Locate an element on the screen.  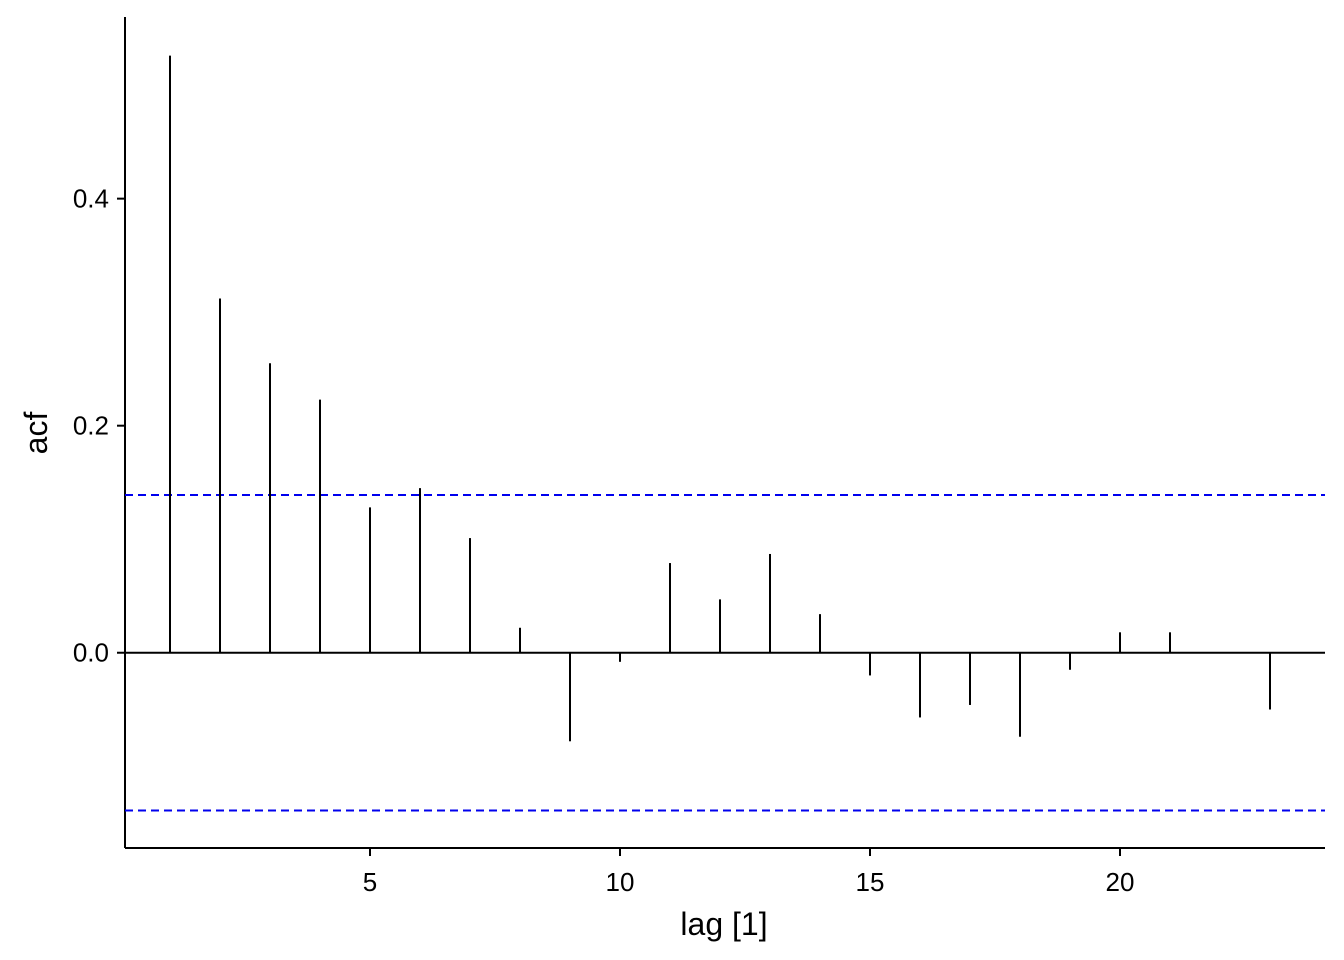
y-tick-label: 0.2 is located at coordinates (91, 426).